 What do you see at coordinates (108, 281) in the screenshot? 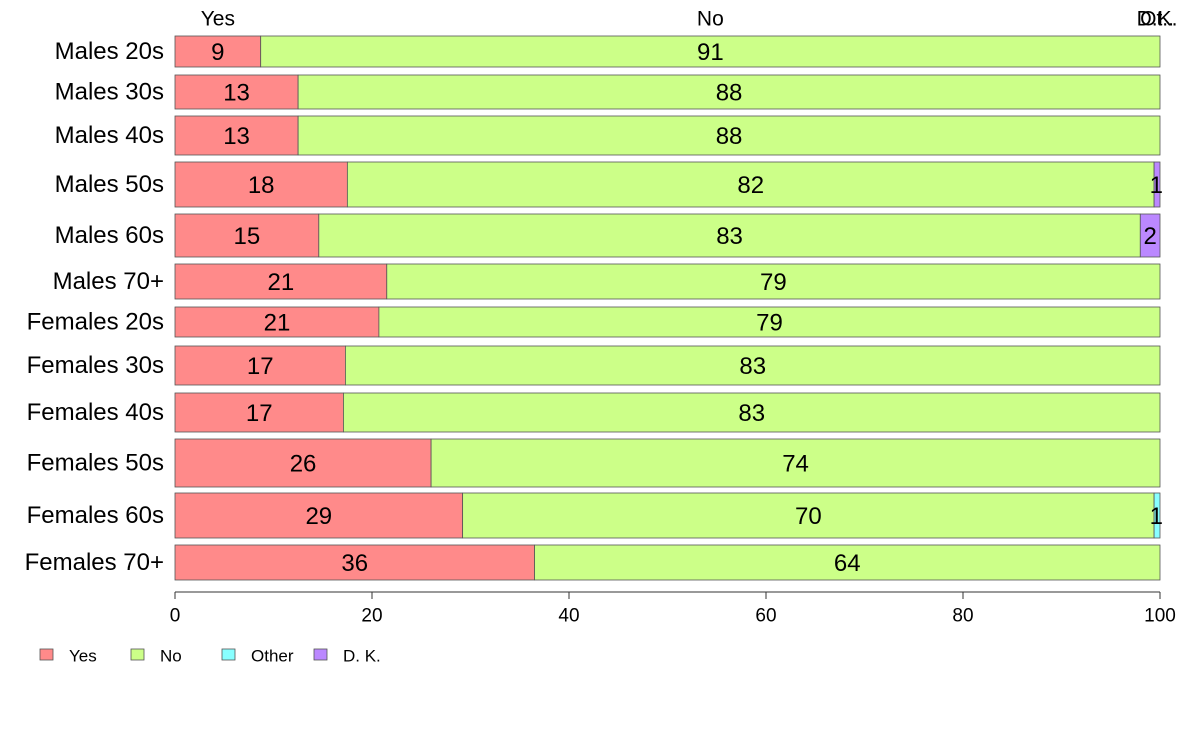
I see `category-label: Males 70+` at bounding box center [108, 281].